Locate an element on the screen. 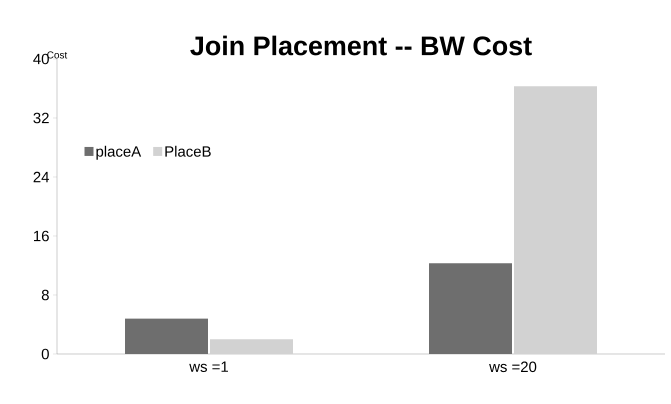 The width and height of the screenshot is (671, 404). y-axis-title: Cost is located at coordinates (57, 54).